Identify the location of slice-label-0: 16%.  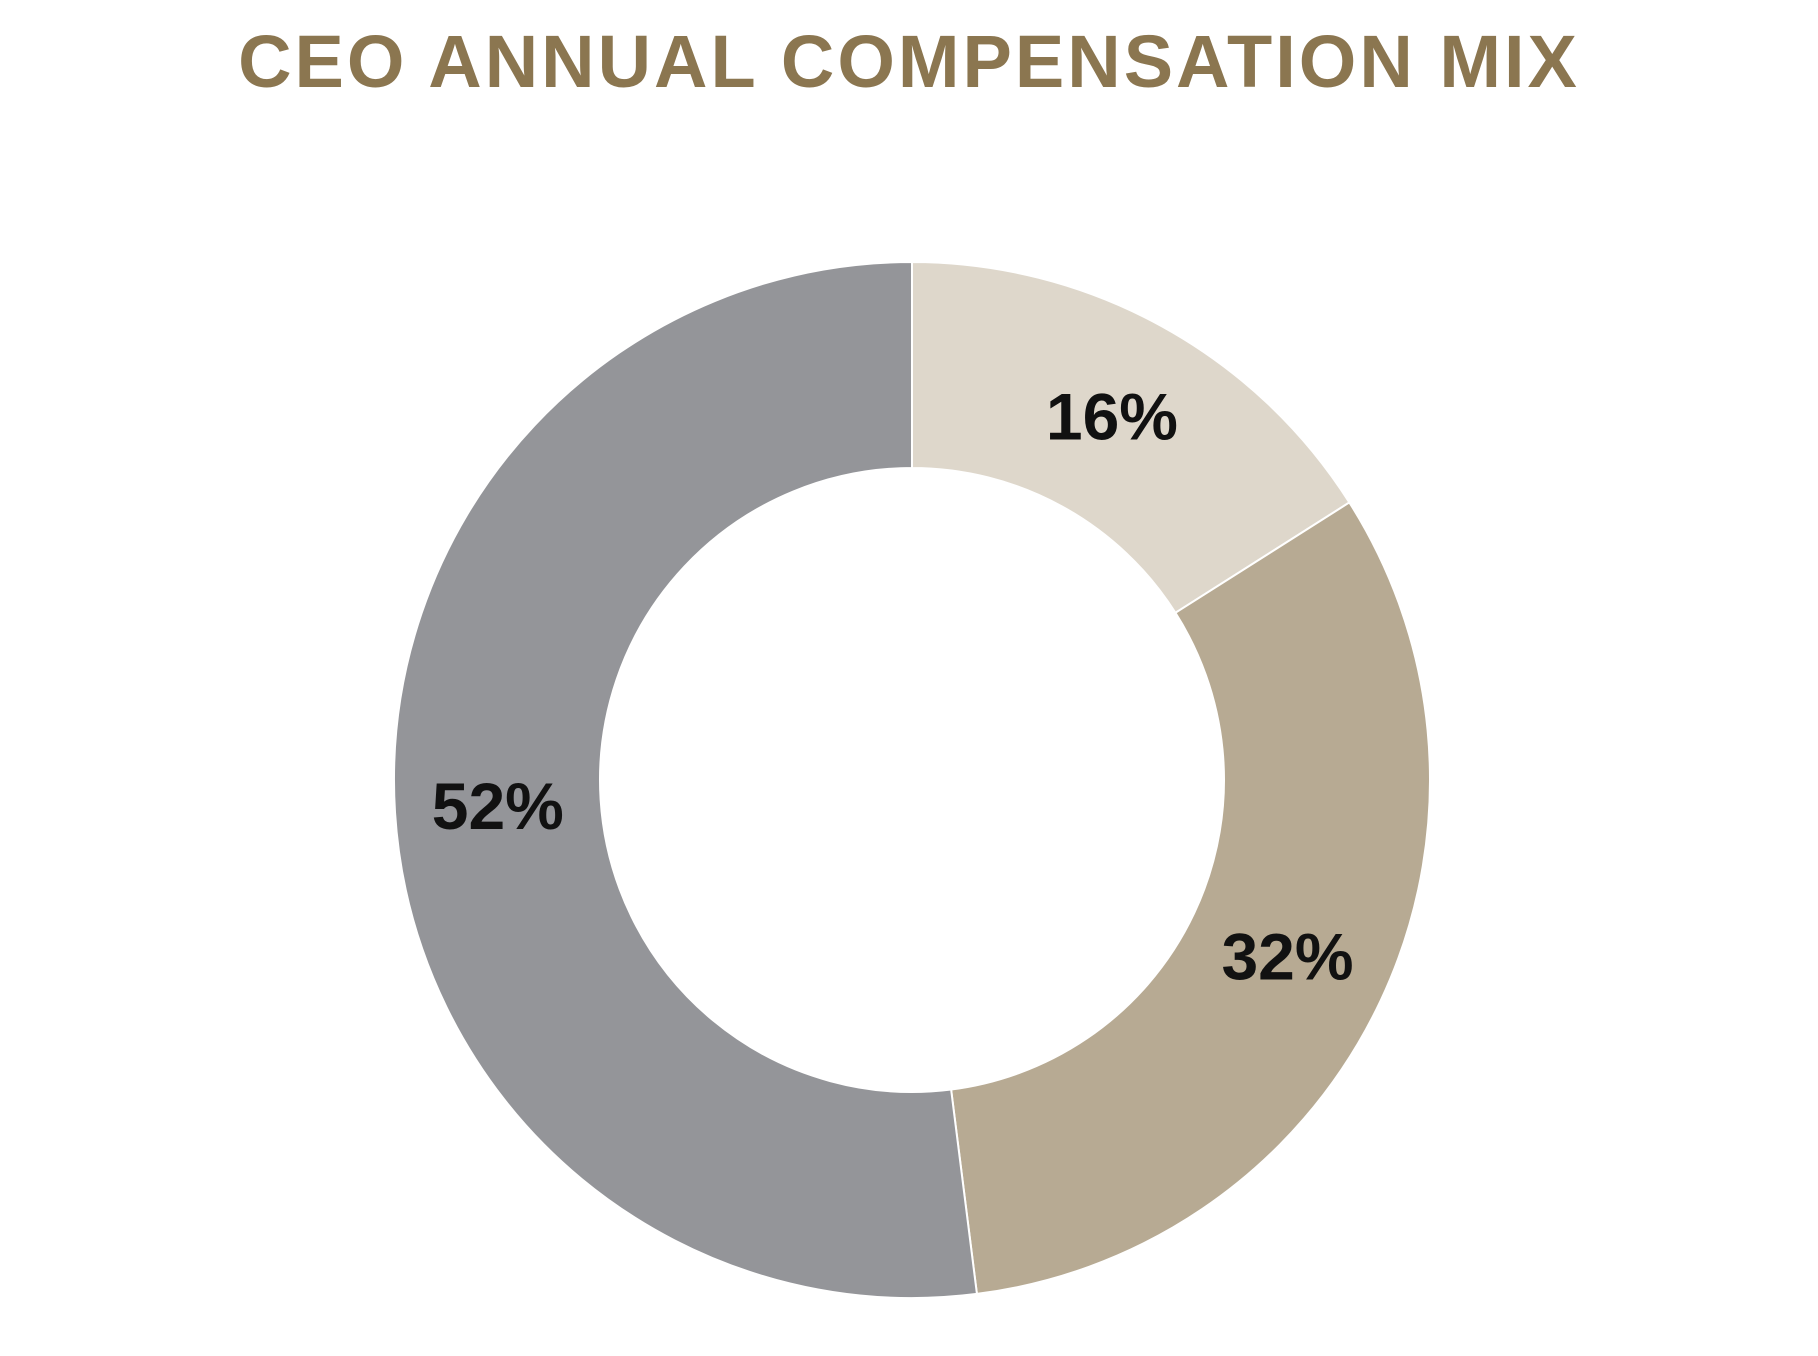
(1112, 416).